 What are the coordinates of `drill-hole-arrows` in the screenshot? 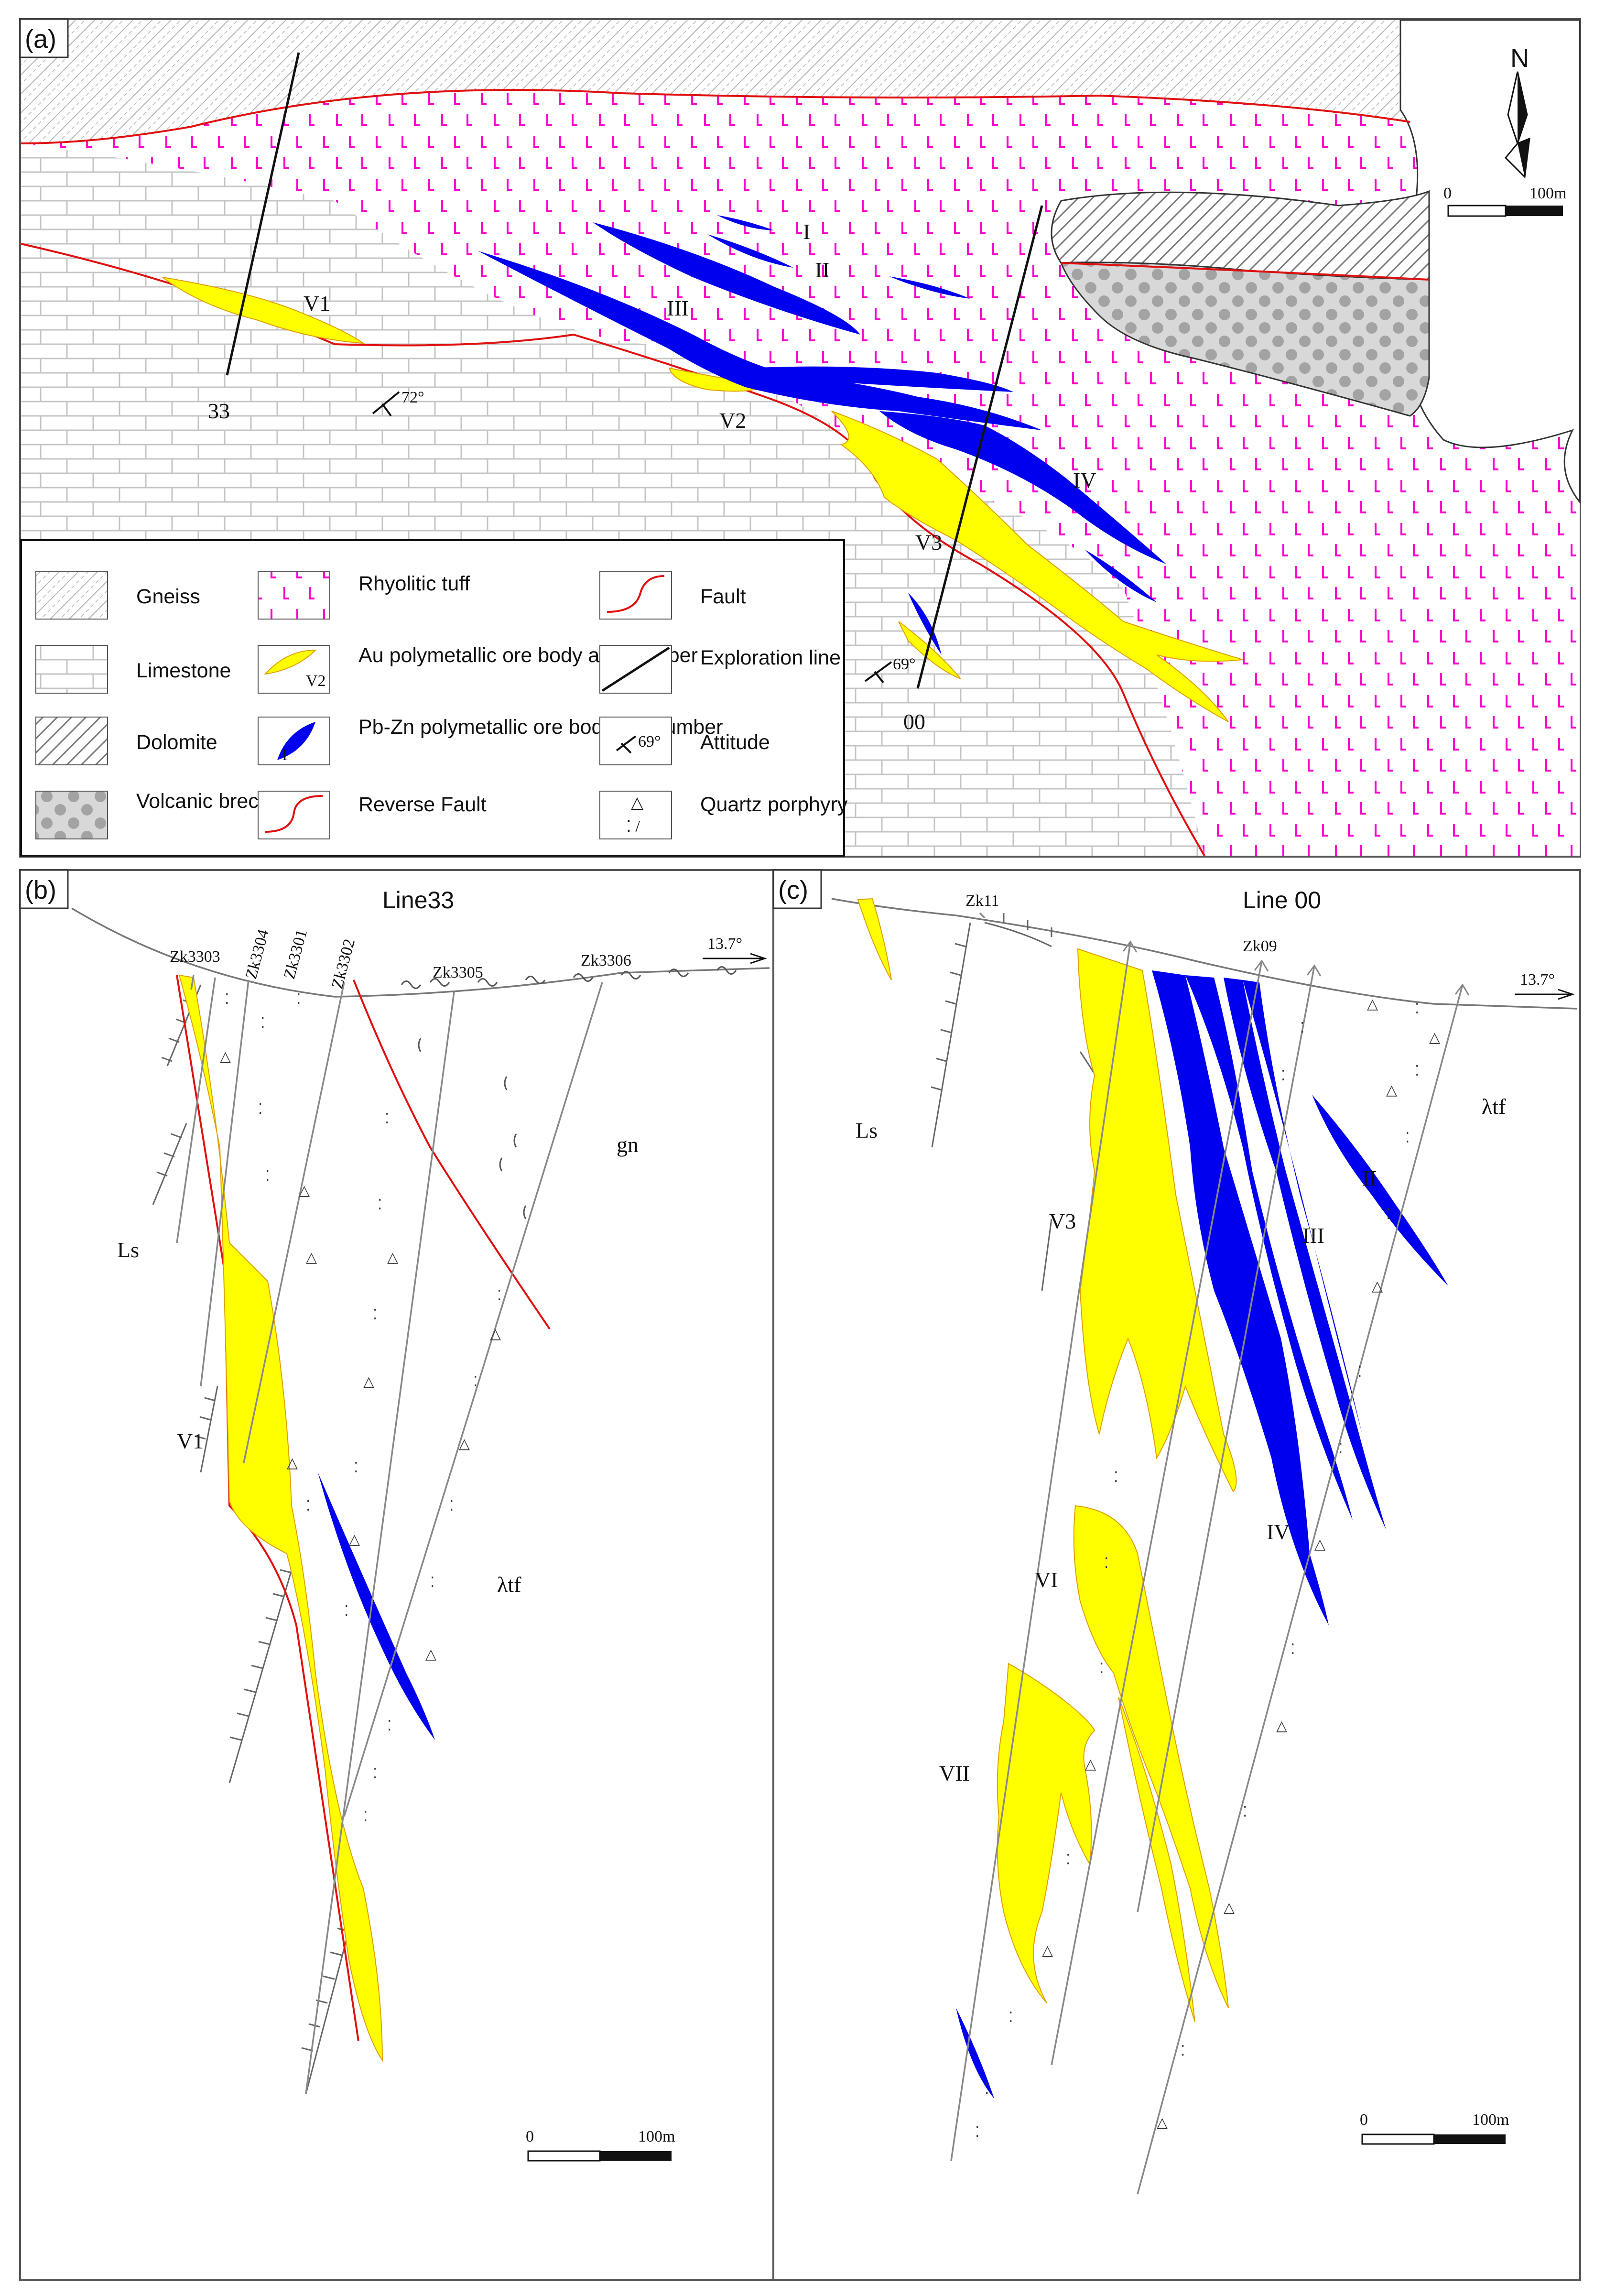 It's located at (1296, 968).